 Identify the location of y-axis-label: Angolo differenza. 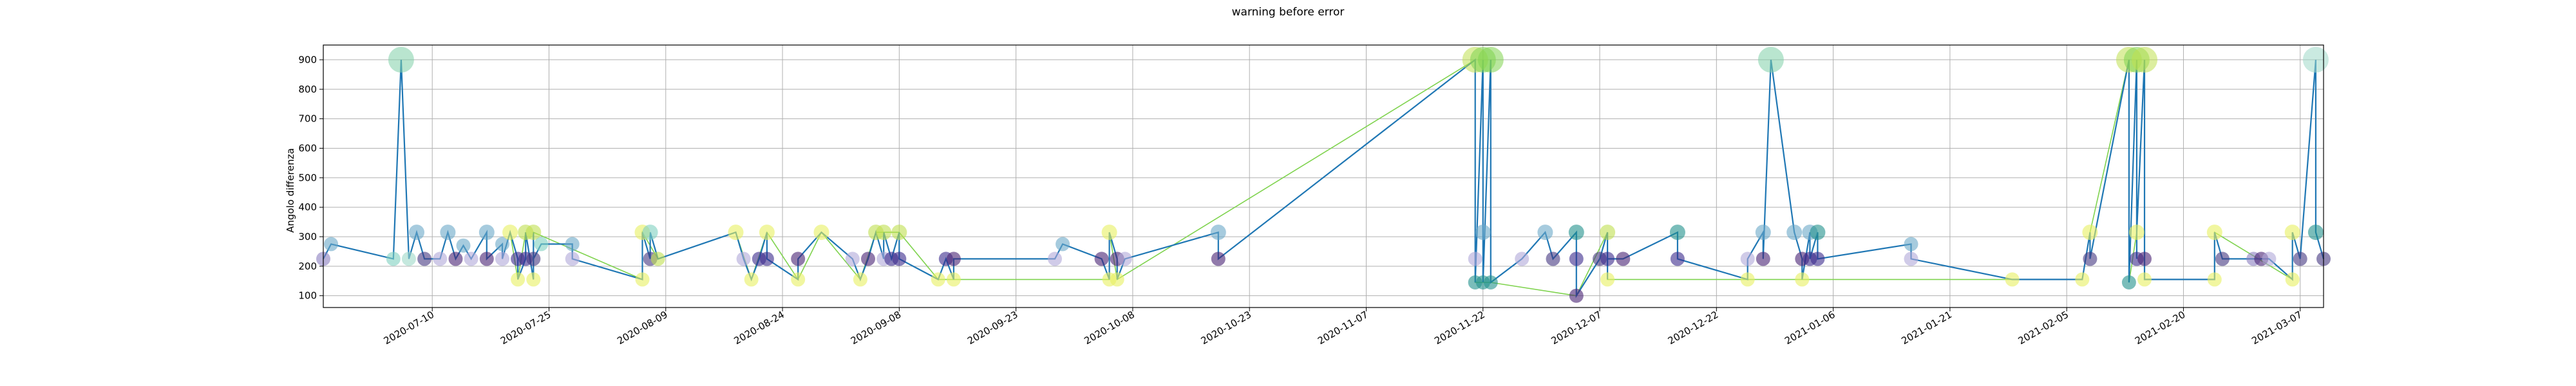
(290, 190).